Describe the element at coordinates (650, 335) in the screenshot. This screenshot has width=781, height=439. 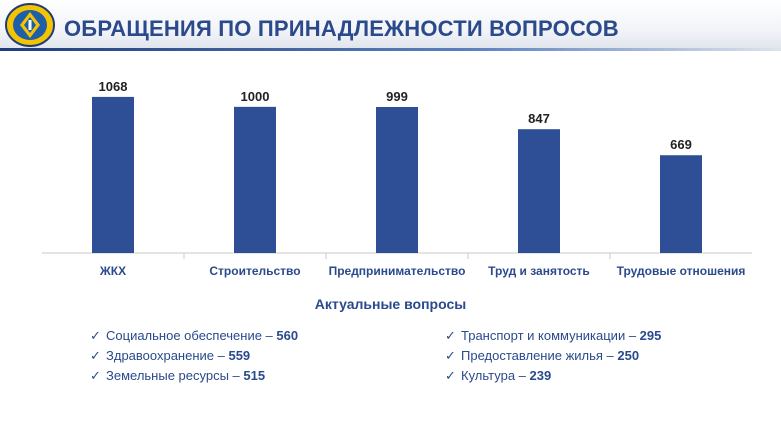
I see `topic-value: 295` at that location.